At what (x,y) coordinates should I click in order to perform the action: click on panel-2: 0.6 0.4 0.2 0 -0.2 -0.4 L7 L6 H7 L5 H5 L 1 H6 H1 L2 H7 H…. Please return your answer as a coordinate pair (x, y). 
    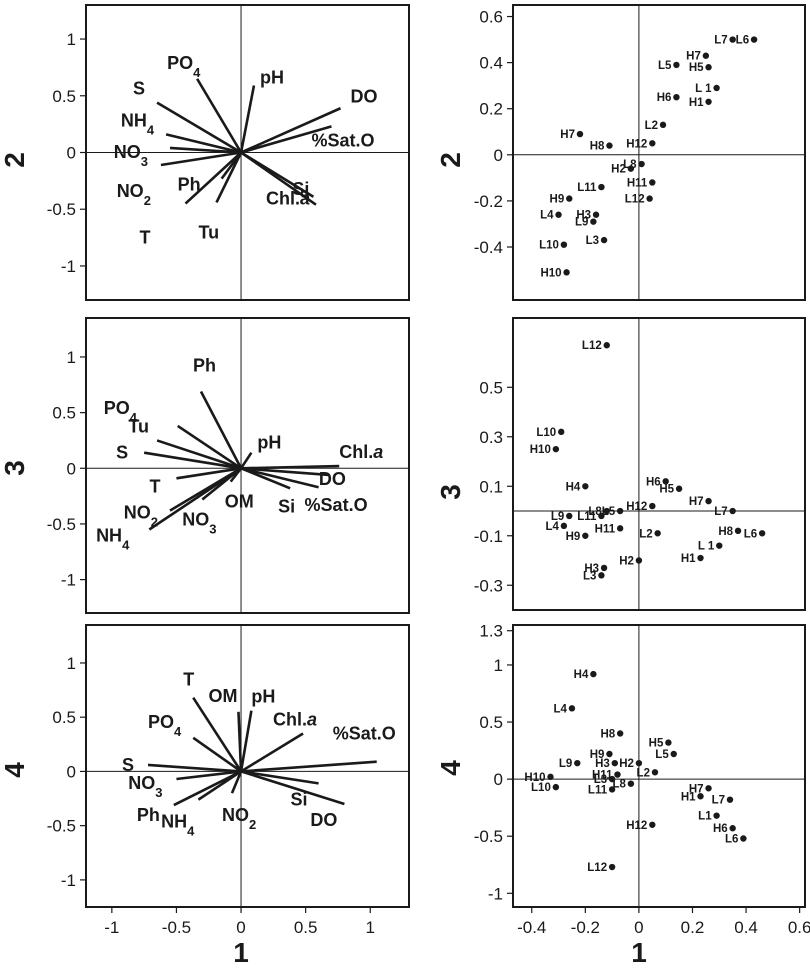
    Looking at the image, I should click on (640, 152).